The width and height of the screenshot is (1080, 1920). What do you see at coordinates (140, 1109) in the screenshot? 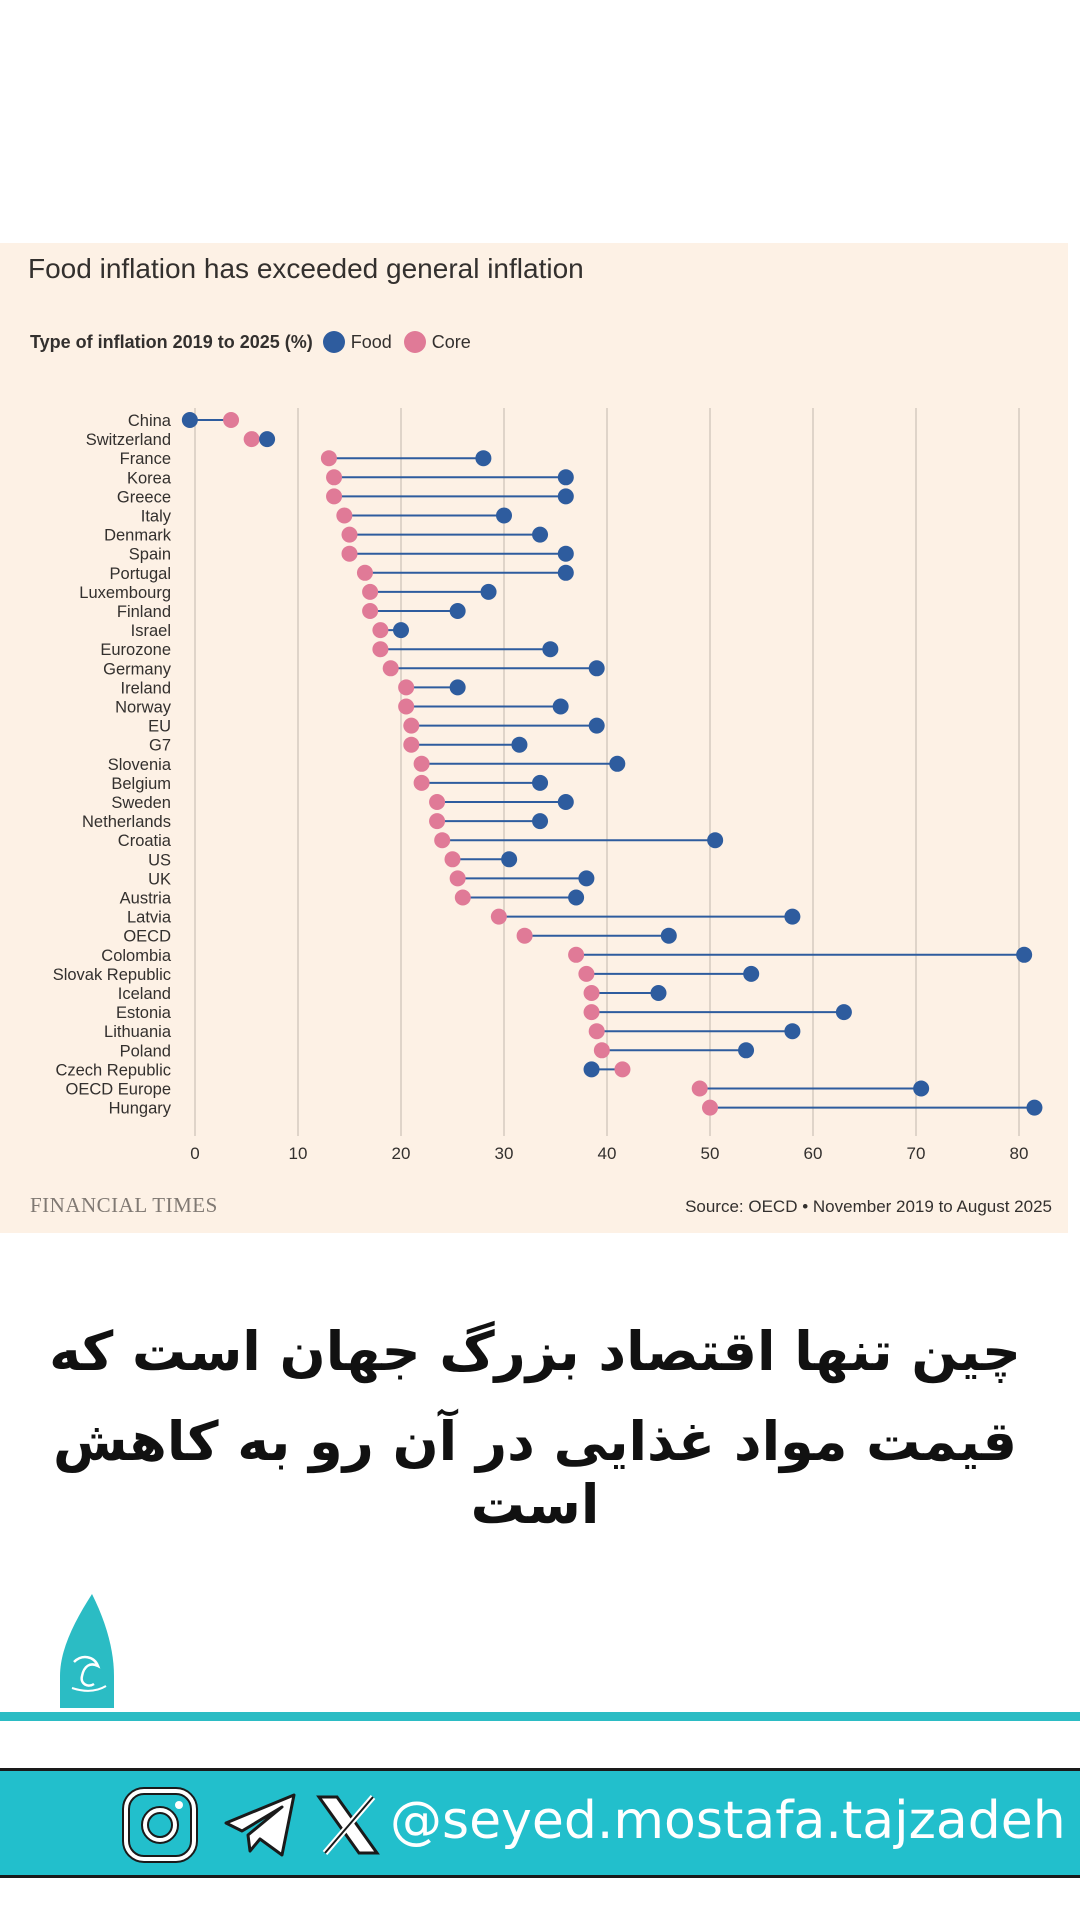
I see `category-label: Hungary` at bounding box center [140, 1109].